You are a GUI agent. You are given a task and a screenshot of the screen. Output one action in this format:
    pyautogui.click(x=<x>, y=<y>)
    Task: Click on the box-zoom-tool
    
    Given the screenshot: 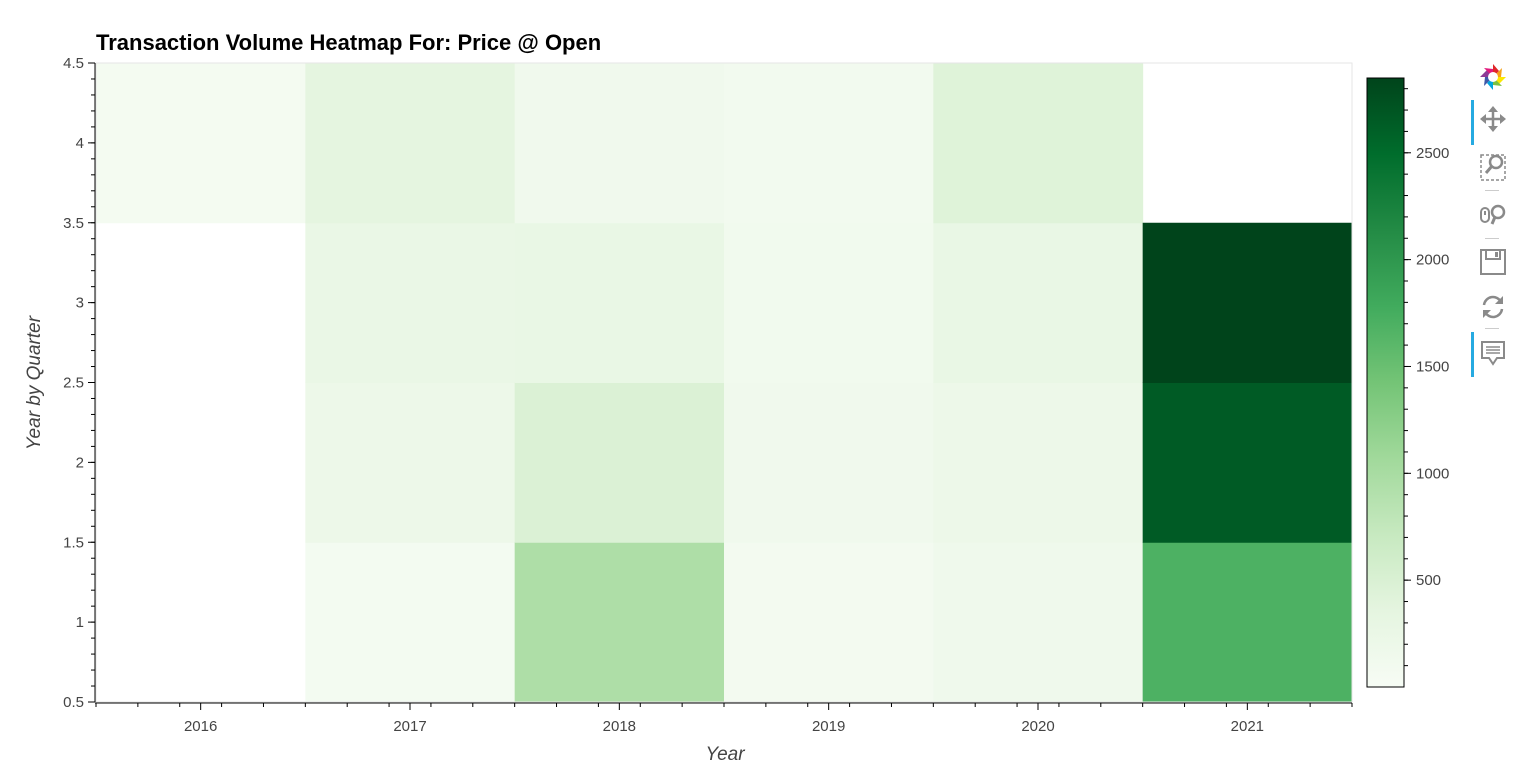 What is the action you would take?
    pyautogui.click(x=1493, y=166)
    